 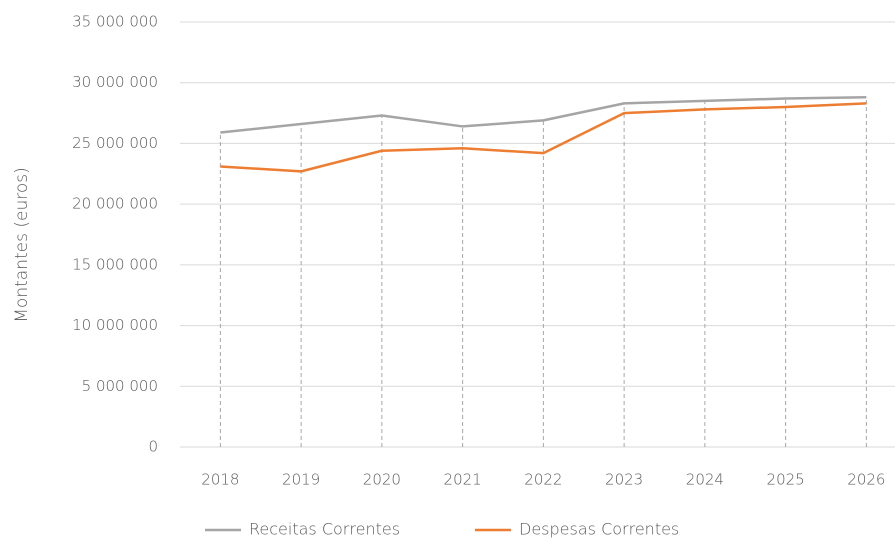 I want to click on y-tick-label: 35 000 000, so click(x=115, y=22).